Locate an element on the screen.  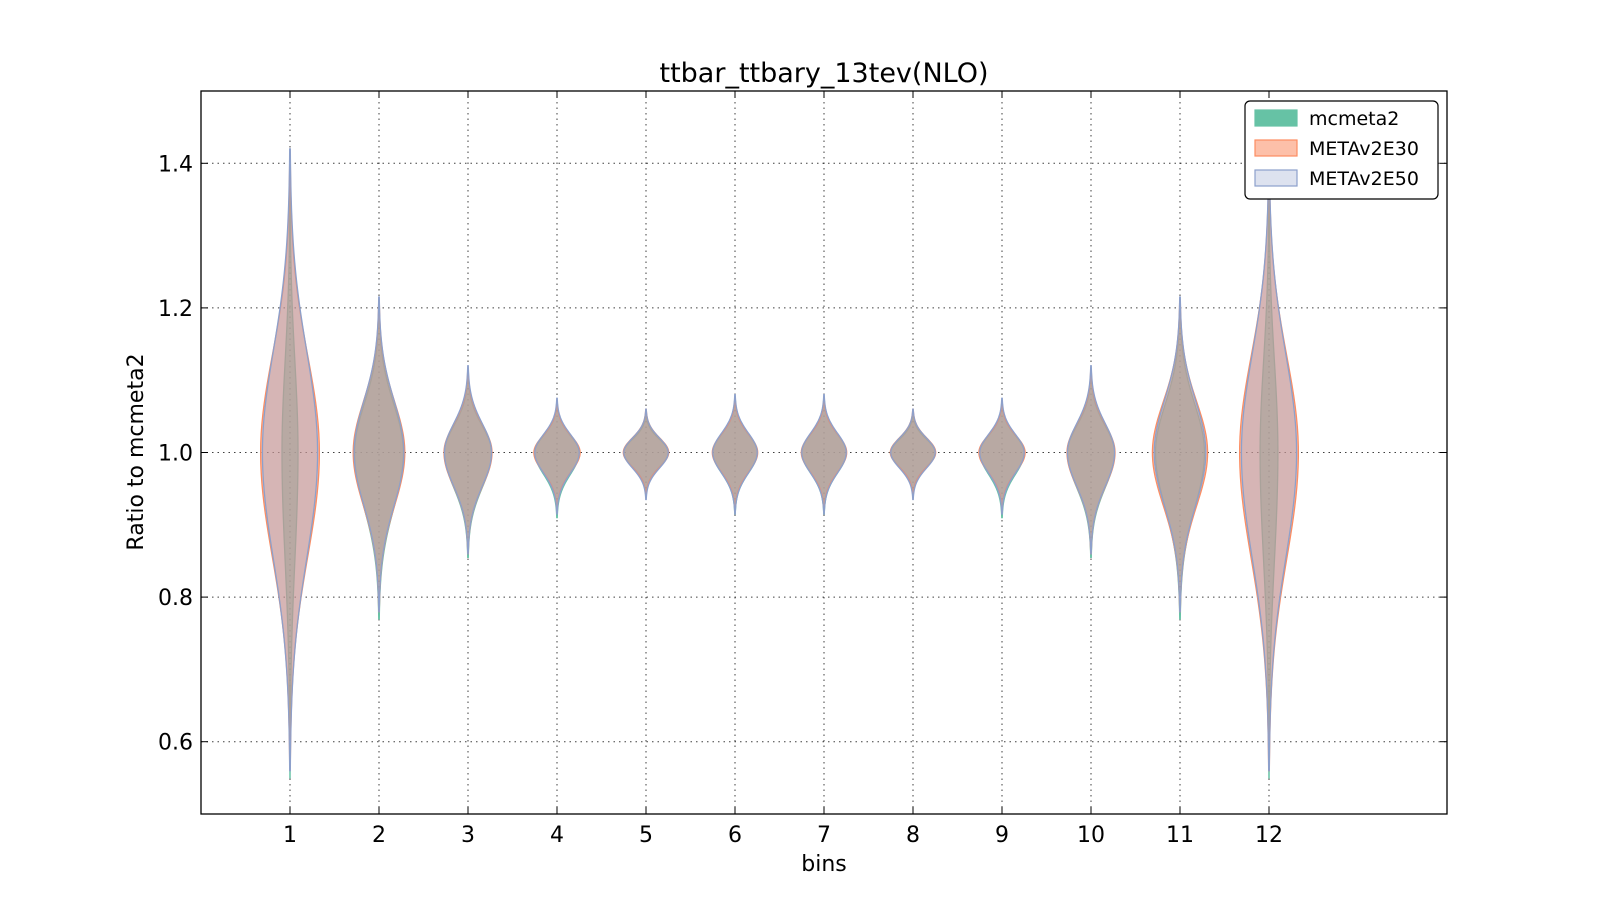
legend-label: mcmeta2 is located at coordinates (1354, 119).